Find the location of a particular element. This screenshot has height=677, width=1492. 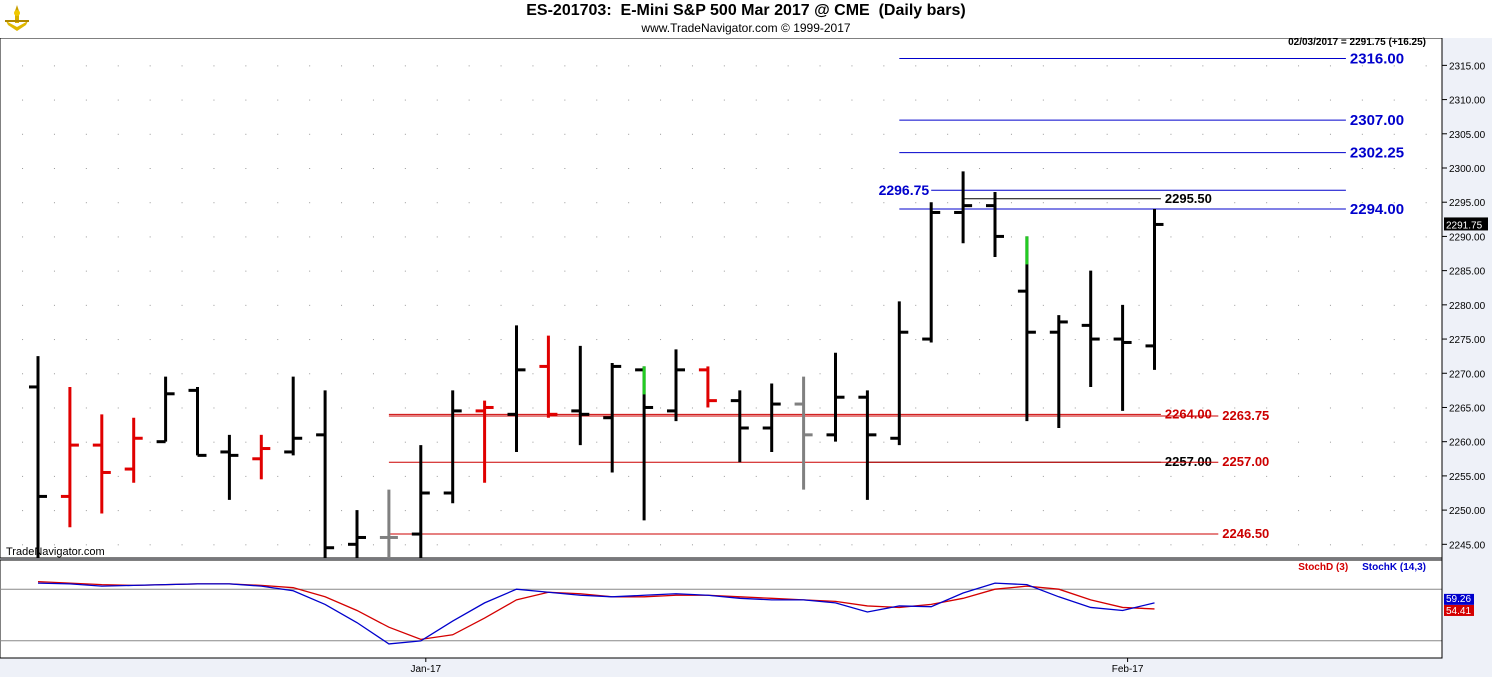

y-tick-label: 2275.00 is located at coordinates (1467, 340).